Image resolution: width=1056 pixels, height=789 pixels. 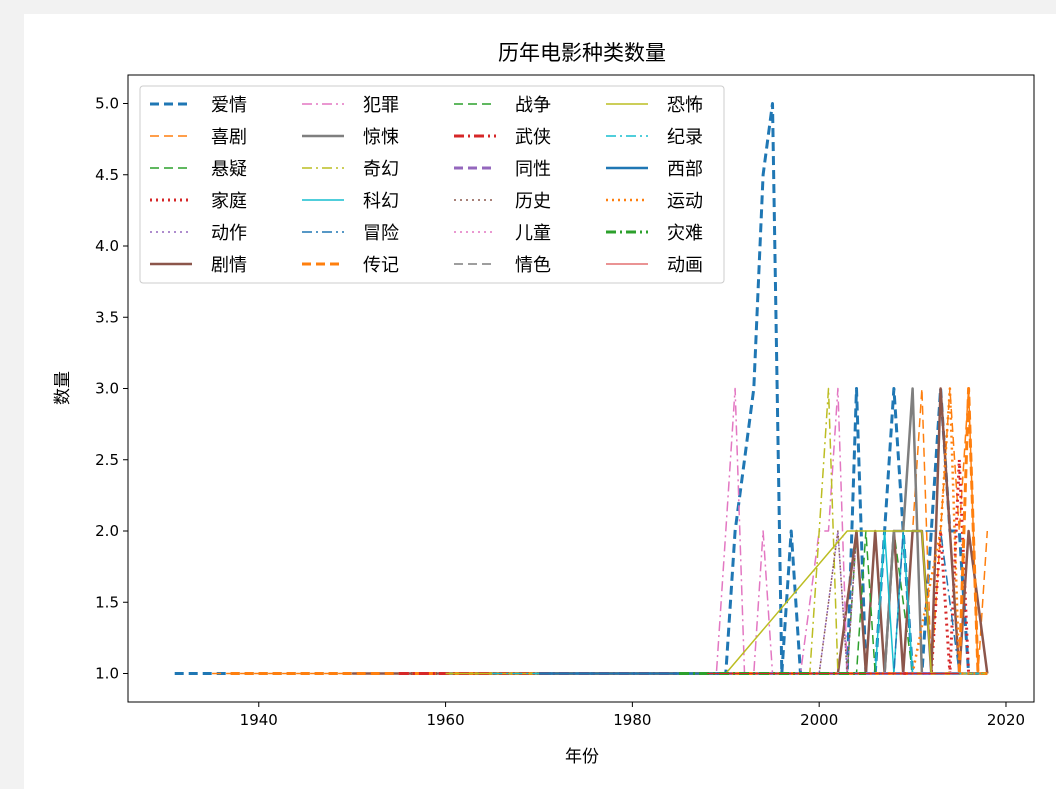 What do you see at coordinates (685, 233) in the screenshot?
I see `legend-label-22: 灾难` at bounding box center [685, 233].